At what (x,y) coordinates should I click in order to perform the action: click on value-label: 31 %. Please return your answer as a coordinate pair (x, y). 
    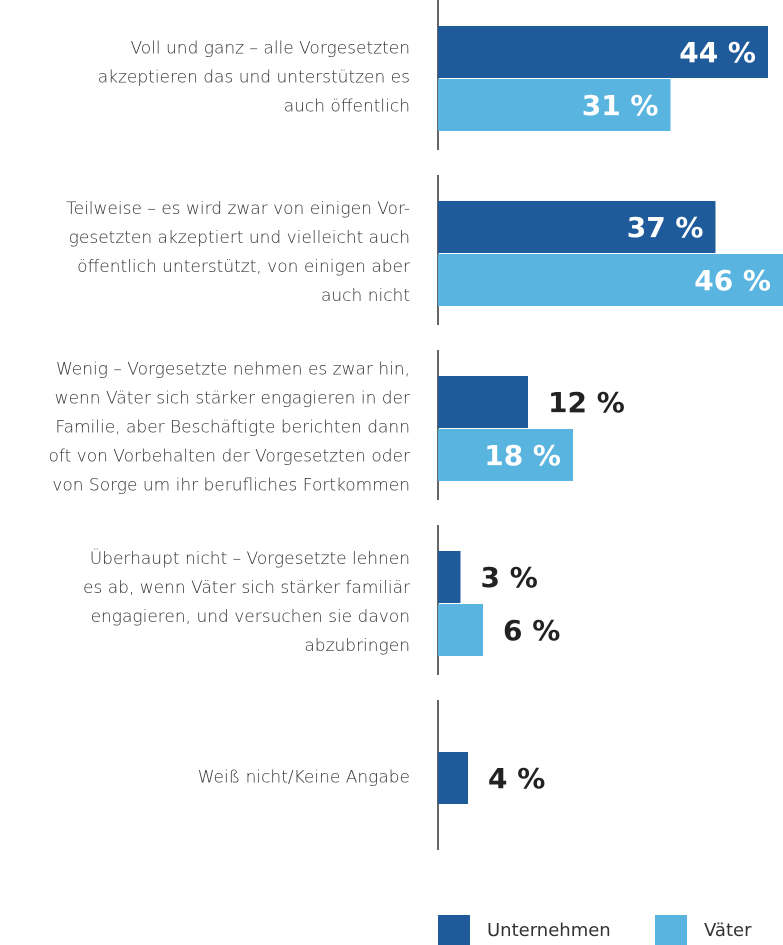
    Looking at the image, I should click on (620, 105).